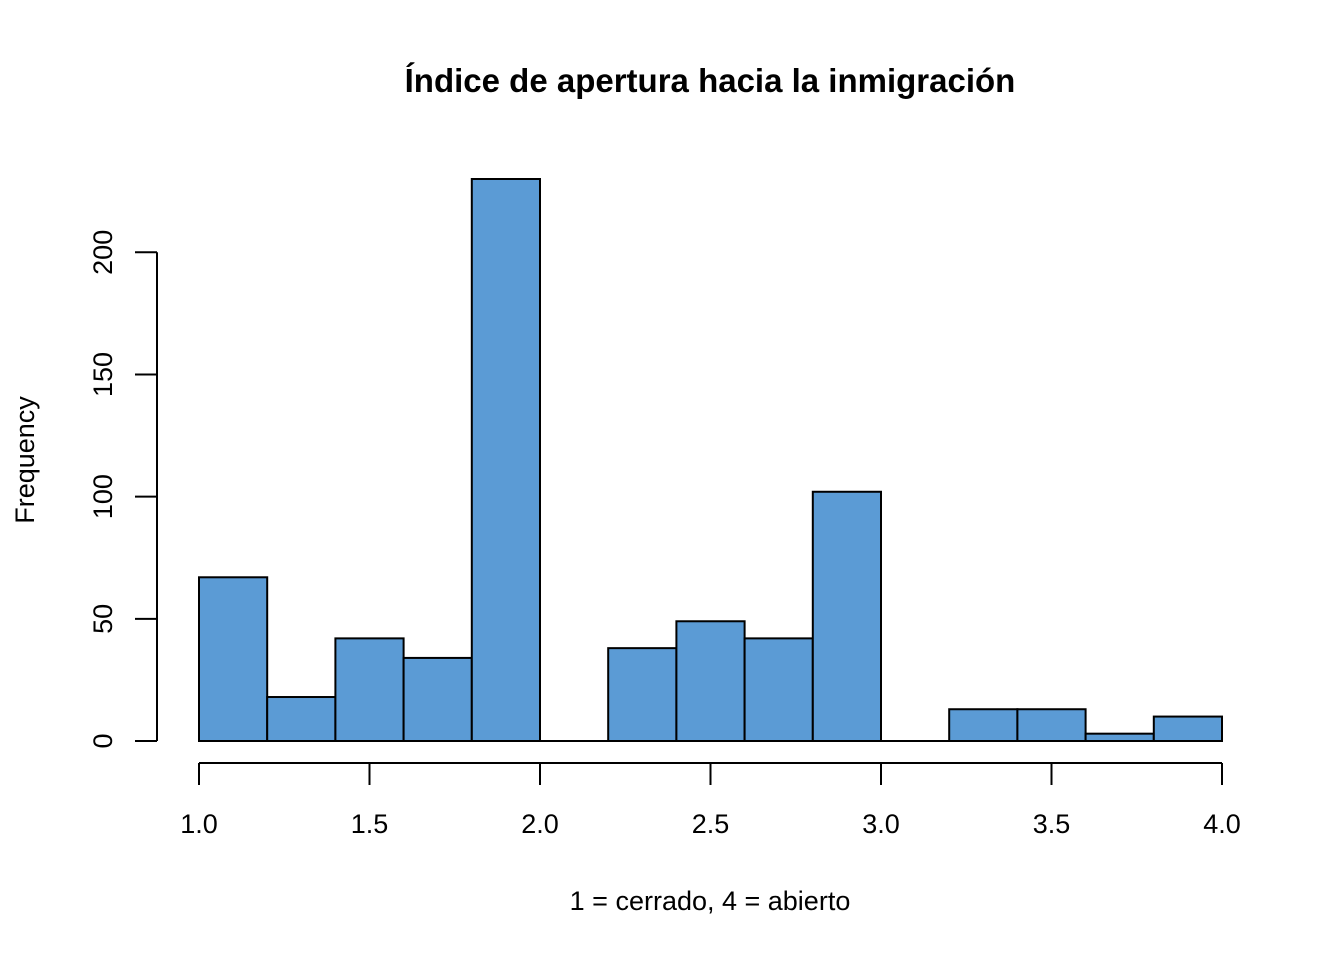 Image resolution: width=1344 pixels, height=960 pixels. Describe the element at coordinates (1222, 824) in the screenshot. I see `x-tick-label: 4.0` at that location.